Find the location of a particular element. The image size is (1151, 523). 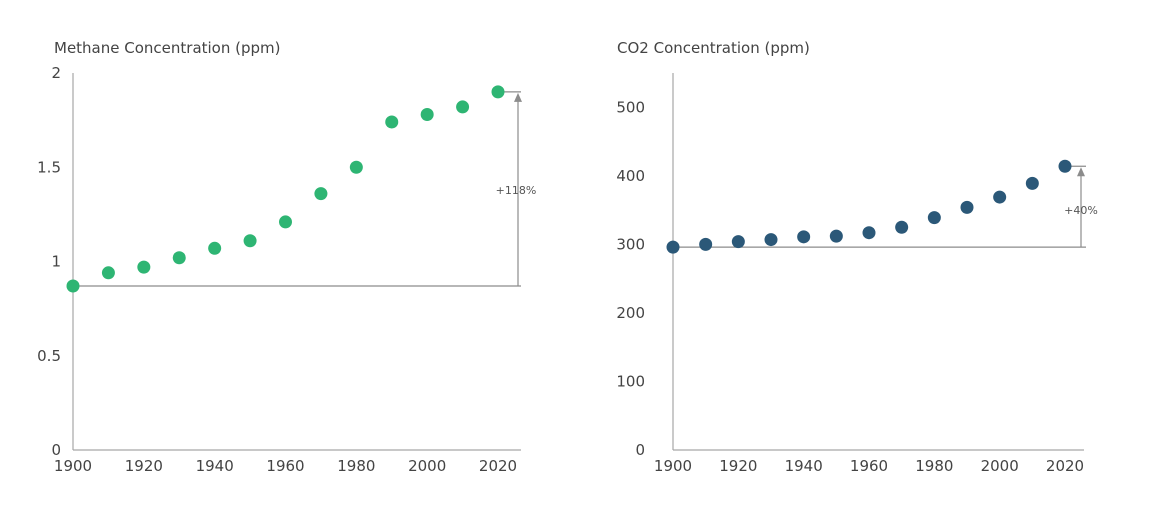

co2-x-tick-label: 1940 is located at coordinates (804, 466).